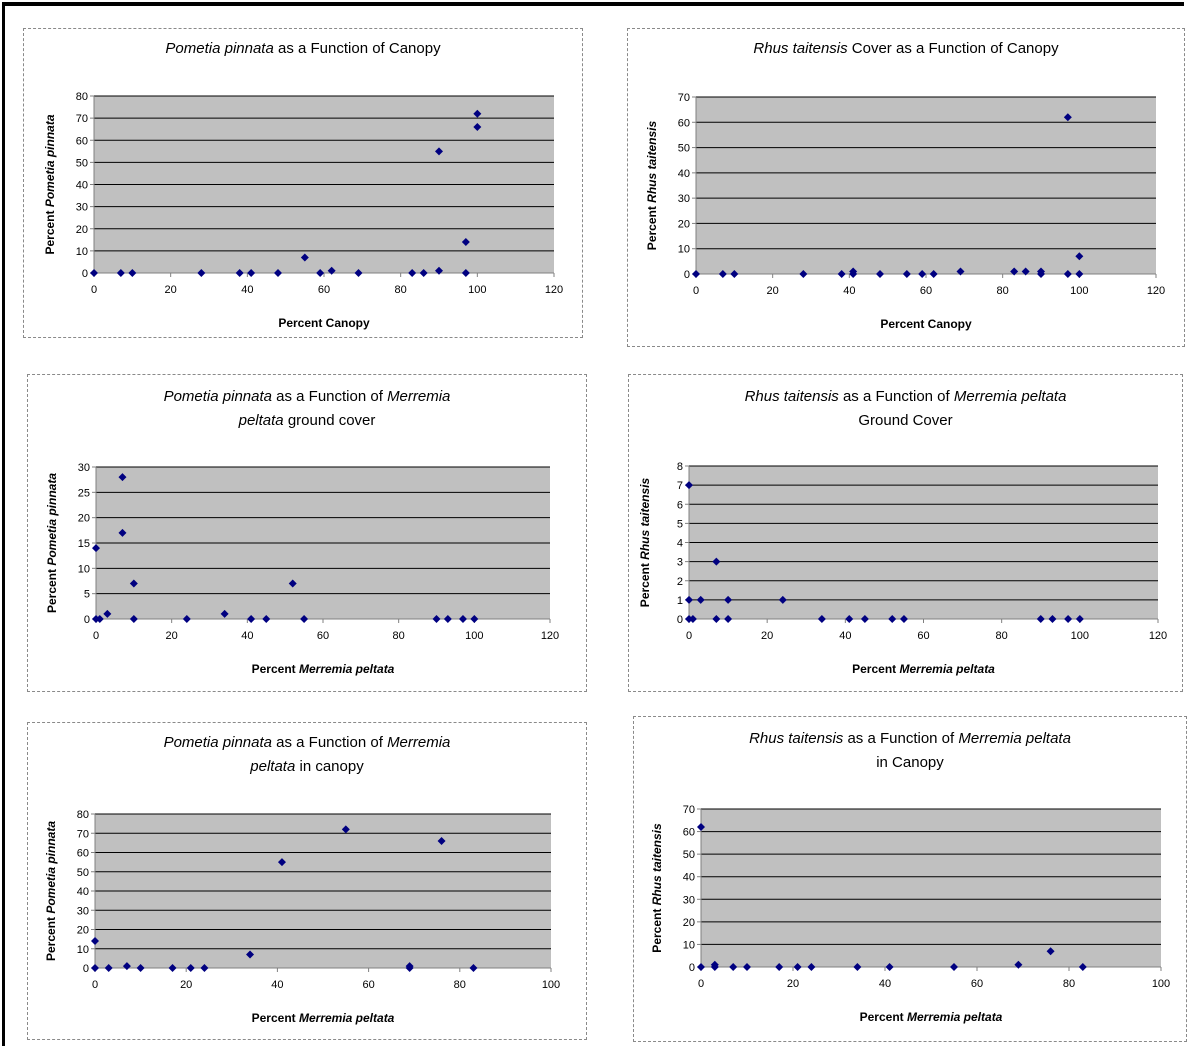  Describe the element at coordinates (551, 985) in the screenshot. I see `x-tick-label: 100` at that location.